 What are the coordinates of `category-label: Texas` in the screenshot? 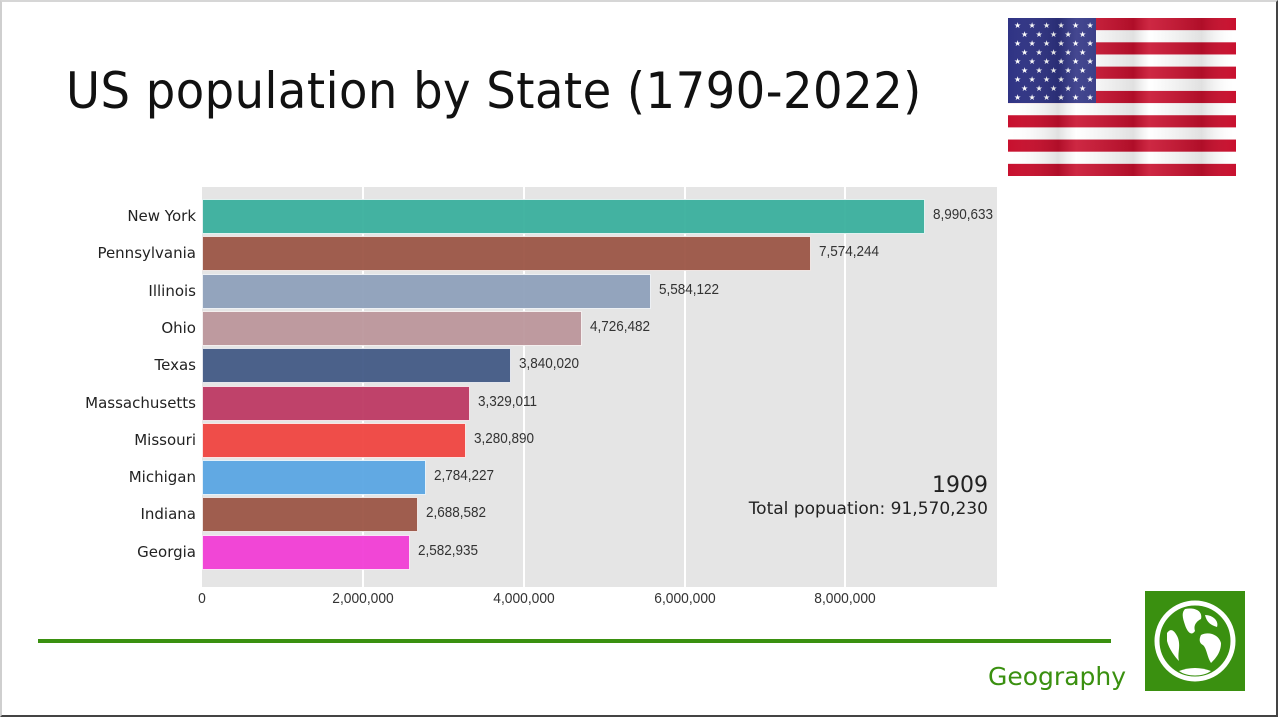 It's located at (175, 365).